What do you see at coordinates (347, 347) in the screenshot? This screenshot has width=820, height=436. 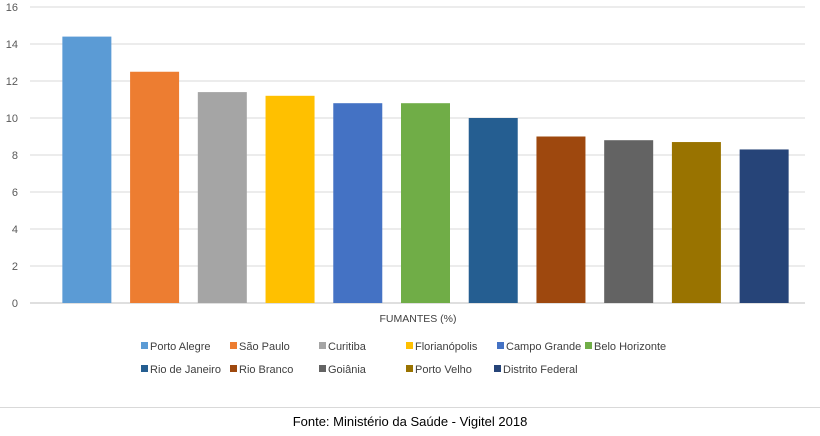 I see `legend-label: Curitiba` at bounding box center [347, 347].